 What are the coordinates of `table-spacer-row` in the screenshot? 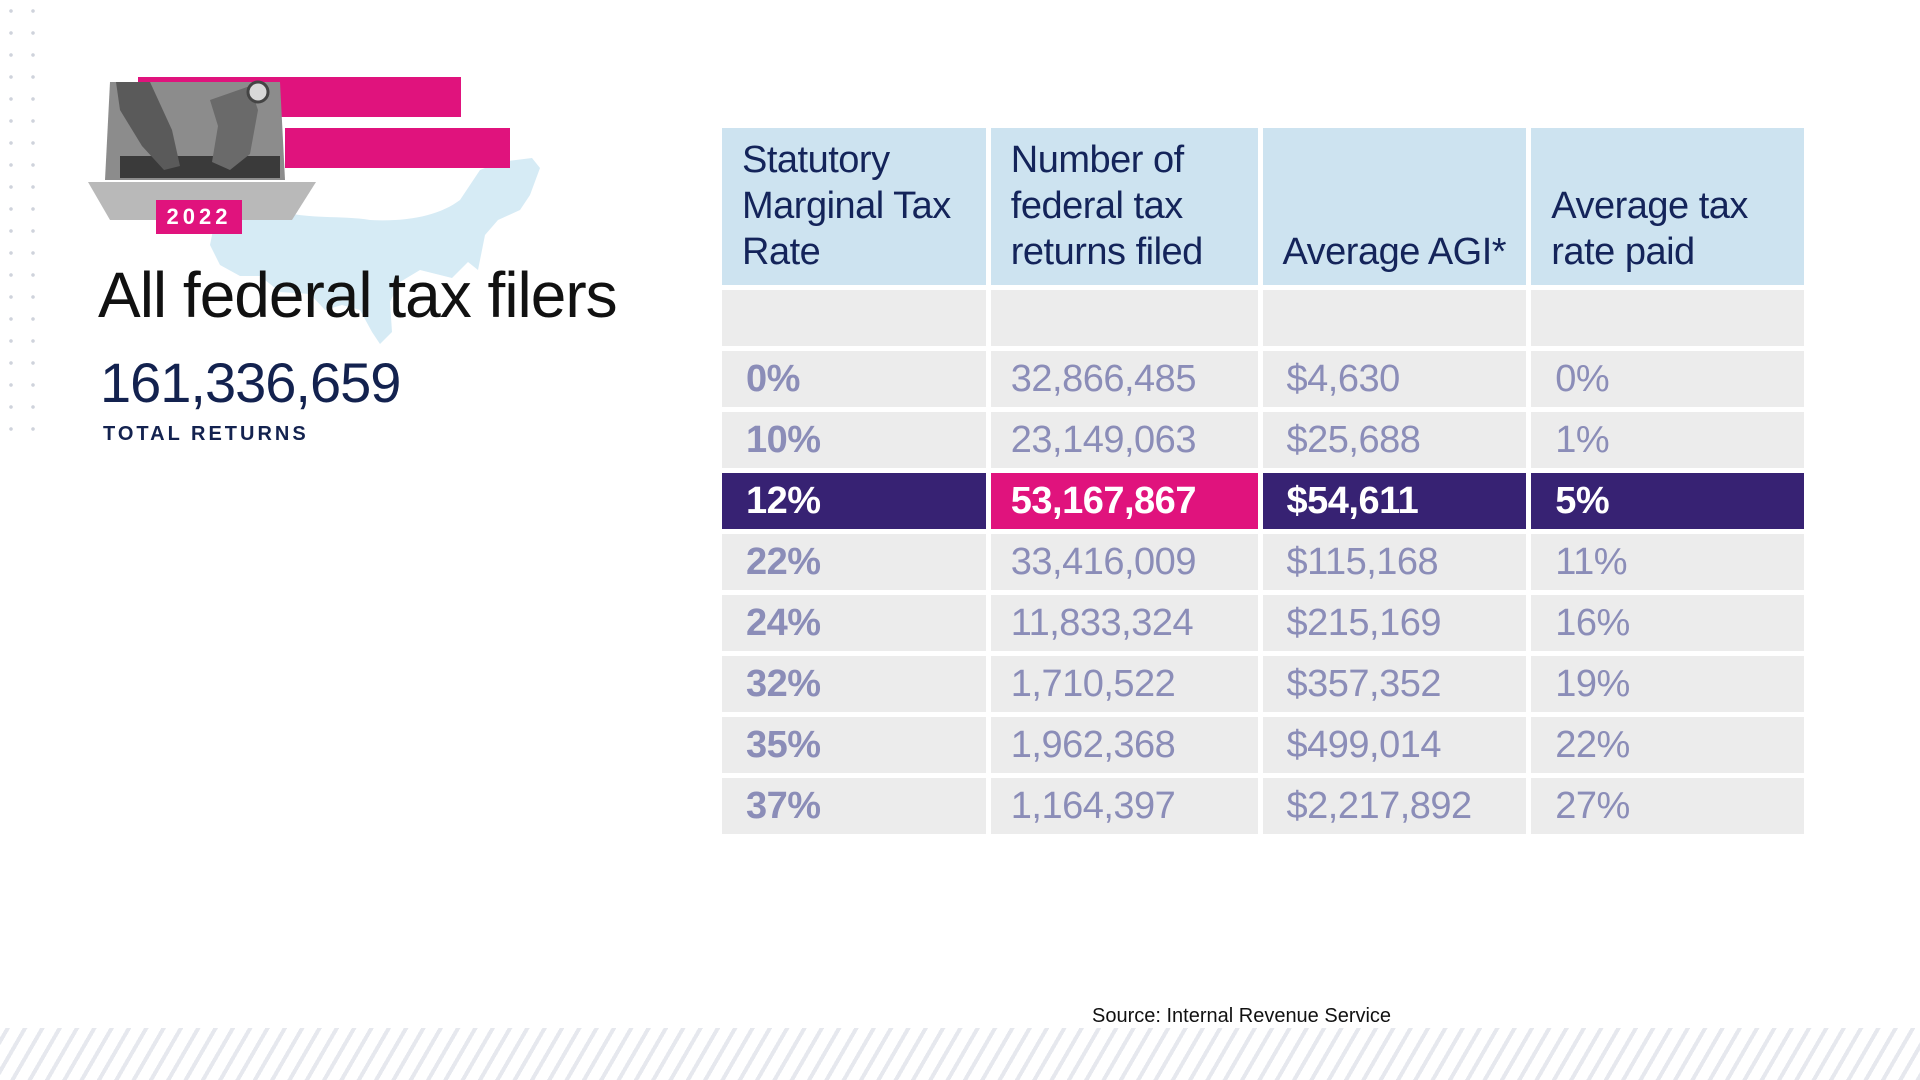 It's located at (1263, 318).